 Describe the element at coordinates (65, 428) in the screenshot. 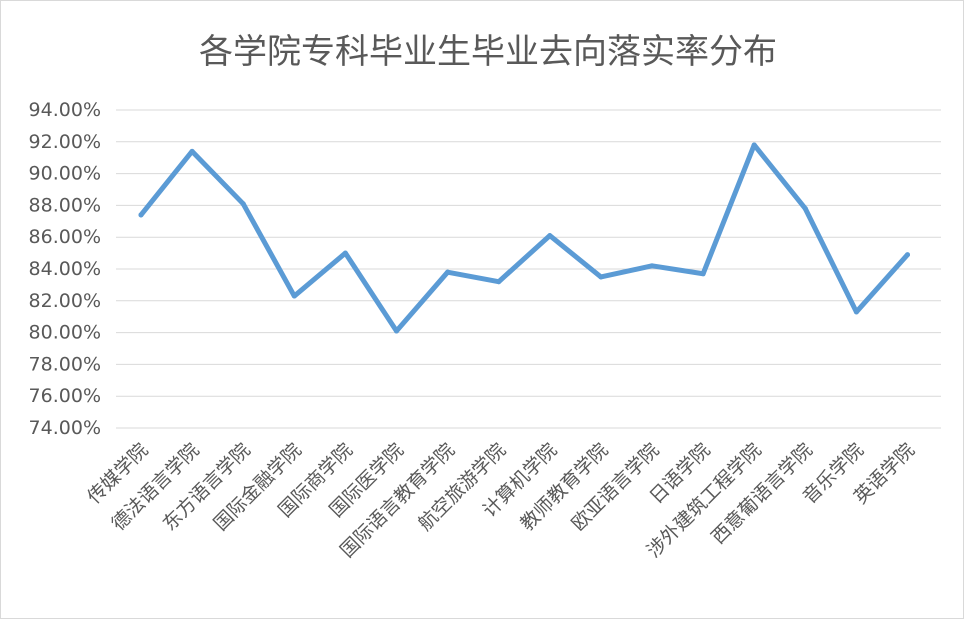

I see `y-tick-label: 74.00%` at that location.